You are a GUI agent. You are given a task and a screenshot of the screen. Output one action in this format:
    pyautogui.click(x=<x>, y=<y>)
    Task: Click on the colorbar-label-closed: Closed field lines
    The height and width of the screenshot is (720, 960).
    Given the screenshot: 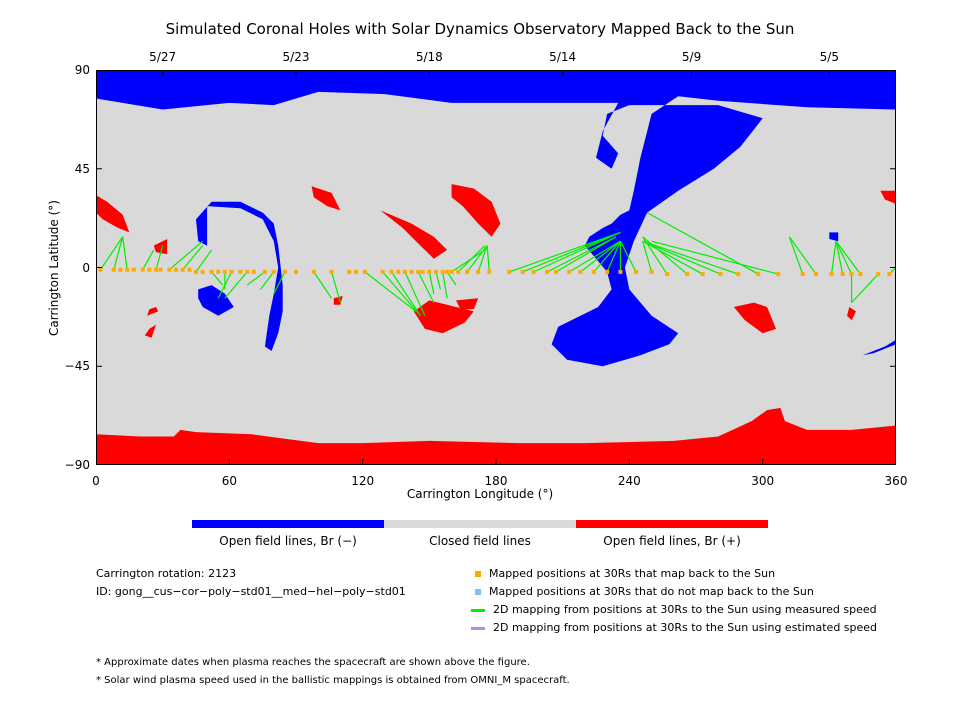 What is the action you would take?
    pyautogui.click(x=480, y=541)
    